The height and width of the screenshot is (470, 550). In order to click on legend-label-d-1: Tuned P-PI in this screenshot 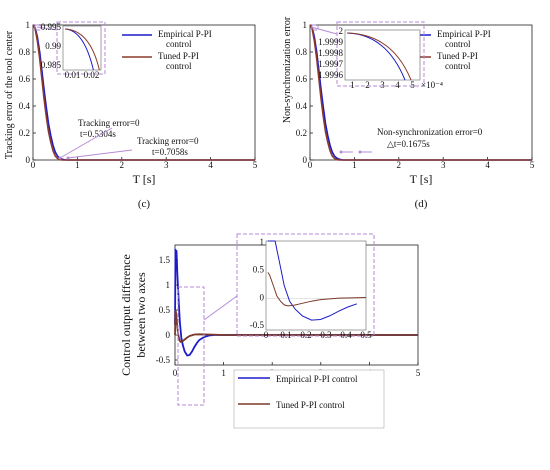, I will do `click(457, 56)`.